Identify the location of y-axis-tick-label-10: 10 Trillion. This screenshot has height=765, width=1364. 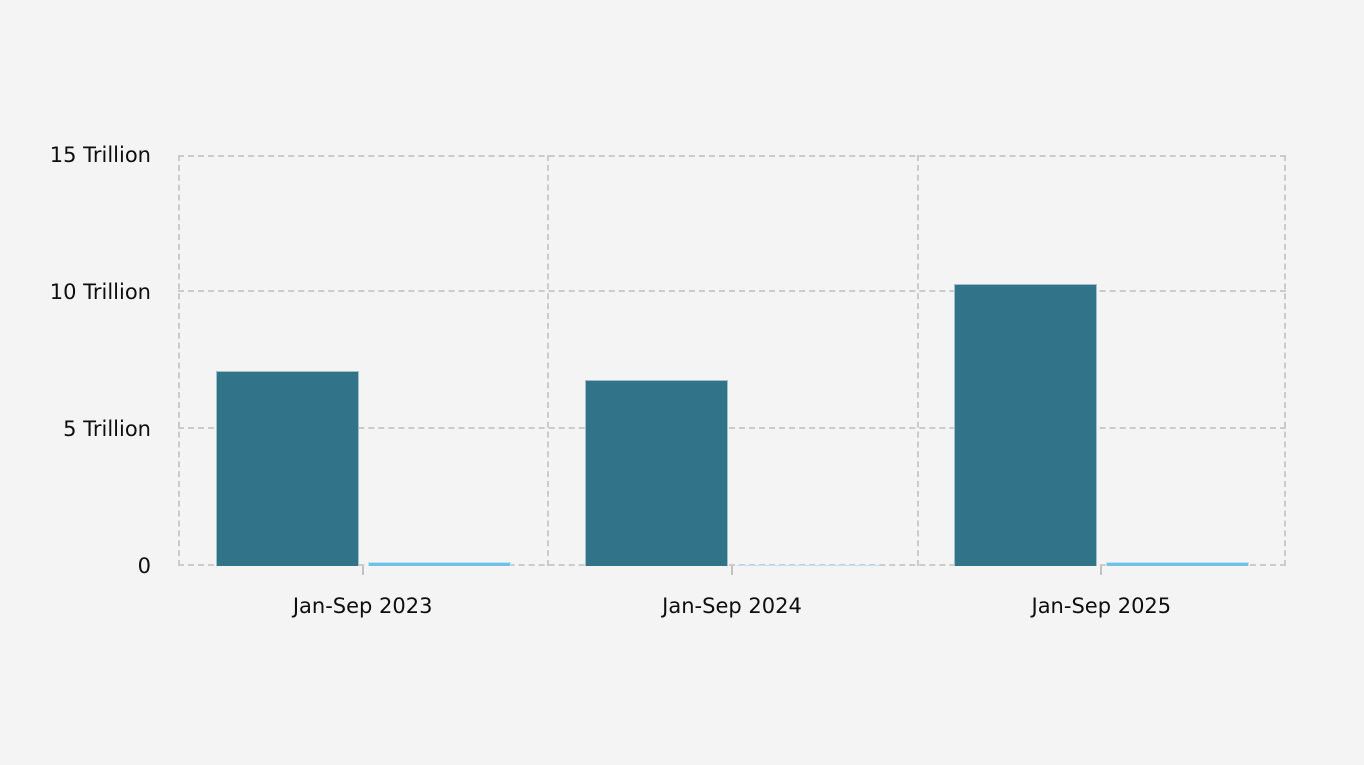
(100, 292).